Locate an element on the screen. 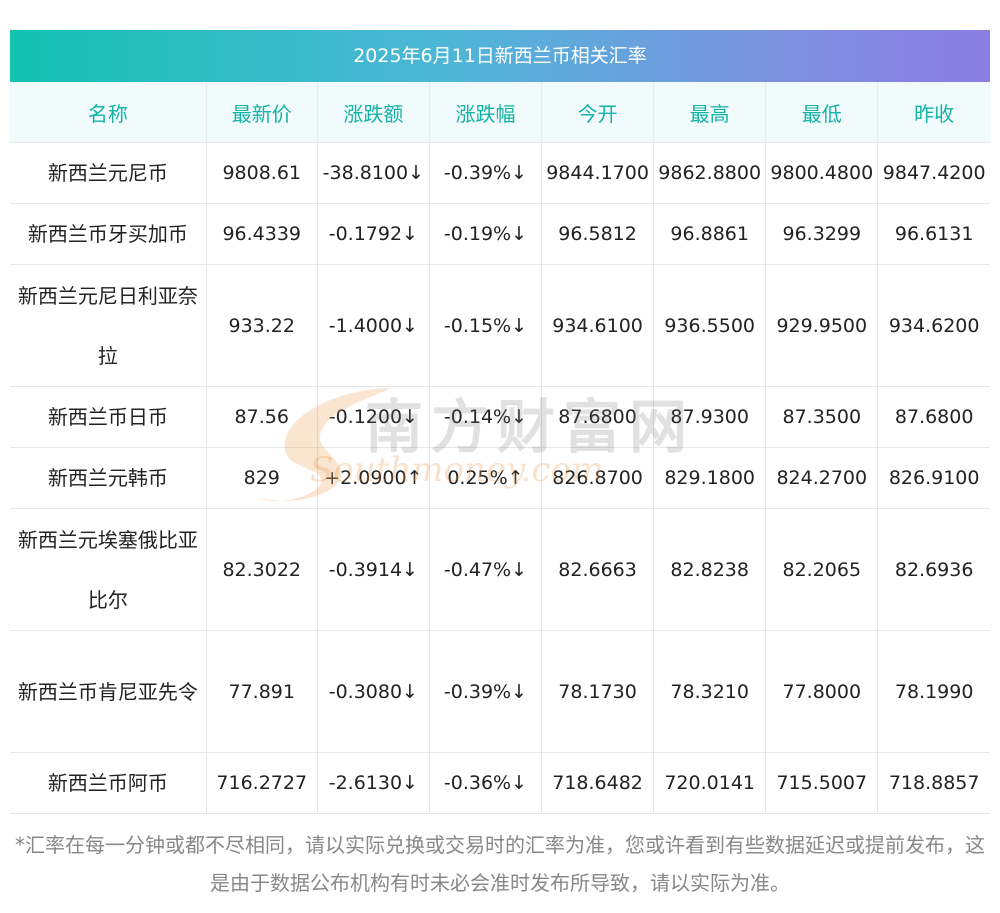  cell-prev: 87.6800 is located at coordinates (933, 417).